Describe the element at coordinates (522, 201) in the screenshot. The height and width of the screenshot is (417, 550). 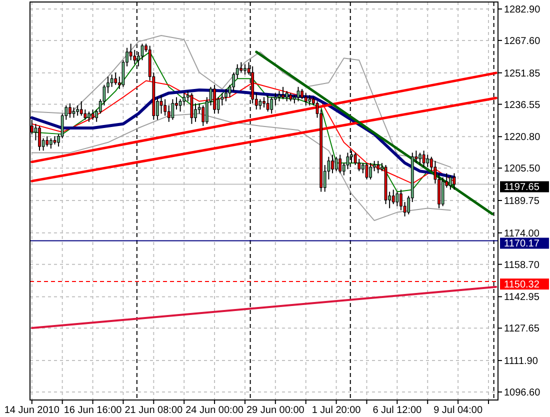
I see `y-tick-label: 1189.75` at that location.